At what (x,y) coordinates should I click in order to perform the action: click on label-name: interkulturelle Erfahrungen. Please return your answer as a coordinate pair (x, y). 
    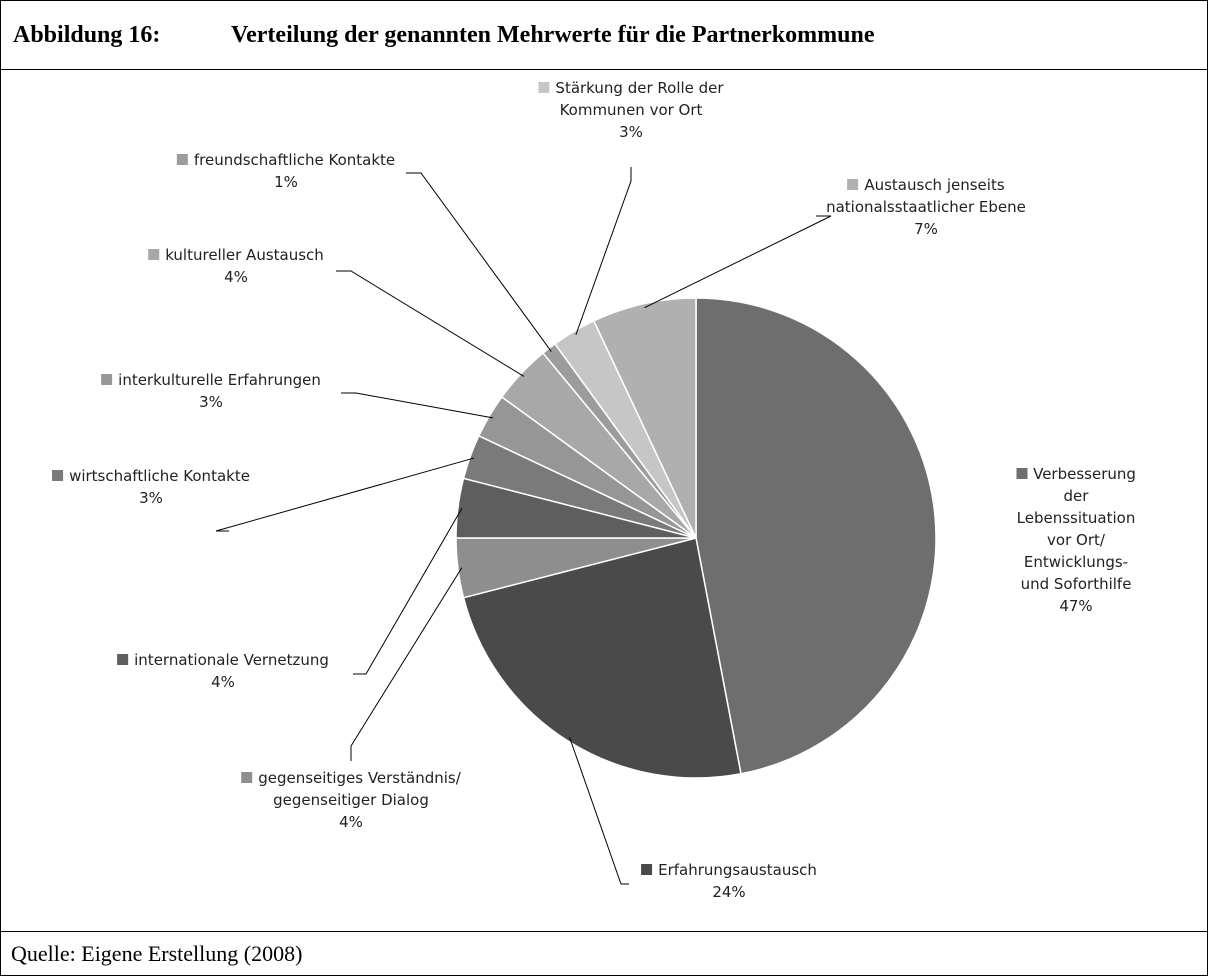
    Looking at the image, I should click on (211, 380).